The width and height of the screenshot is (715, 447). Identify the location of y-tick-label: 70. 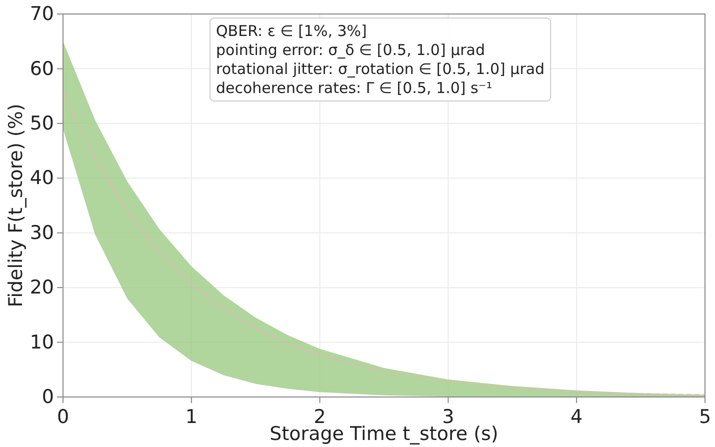
(42, 14).